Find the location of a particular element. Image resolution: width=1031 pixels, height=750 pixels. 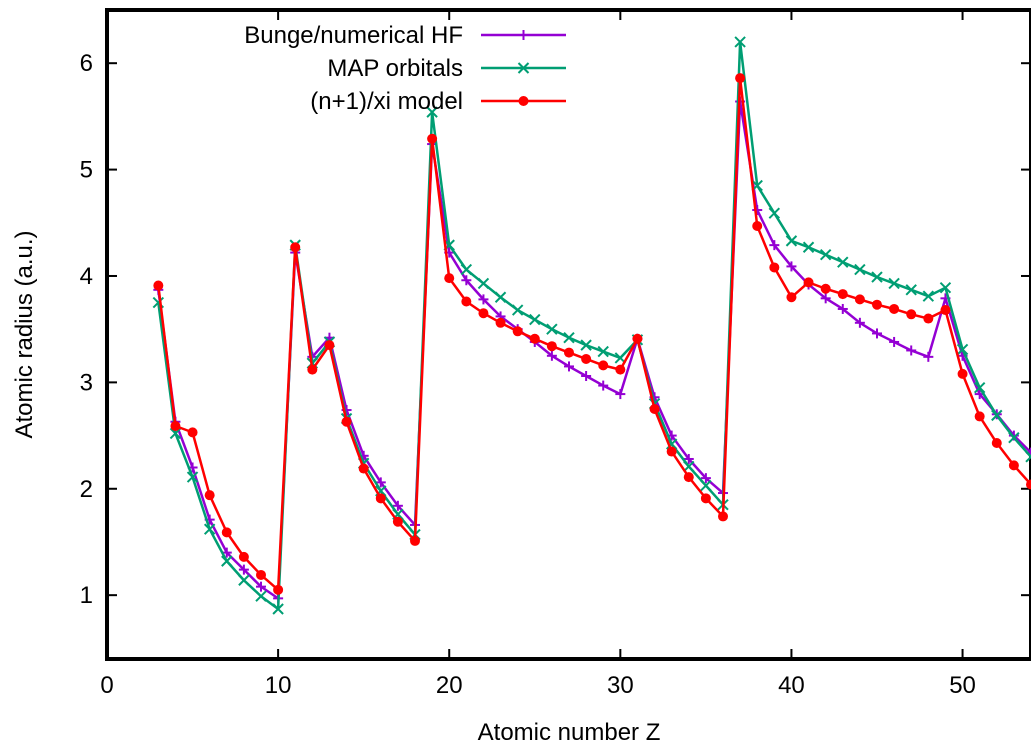

x-tick-label: 50 is located at coordinates (962, 685).